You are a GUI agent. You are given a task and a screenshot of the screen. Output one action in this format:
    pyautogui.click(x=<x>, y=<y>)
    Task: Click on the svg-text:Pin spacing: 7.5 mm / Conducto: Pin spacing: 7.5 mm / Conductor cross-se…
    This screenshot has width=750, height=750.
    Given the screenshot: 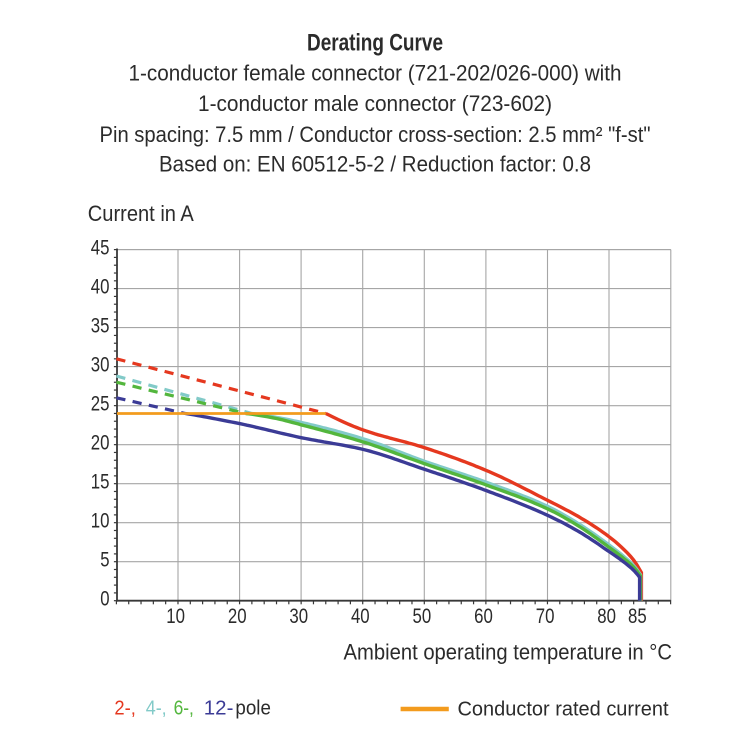 What is the action you would take?
    pyautogui.click(x=375, y=134)
    